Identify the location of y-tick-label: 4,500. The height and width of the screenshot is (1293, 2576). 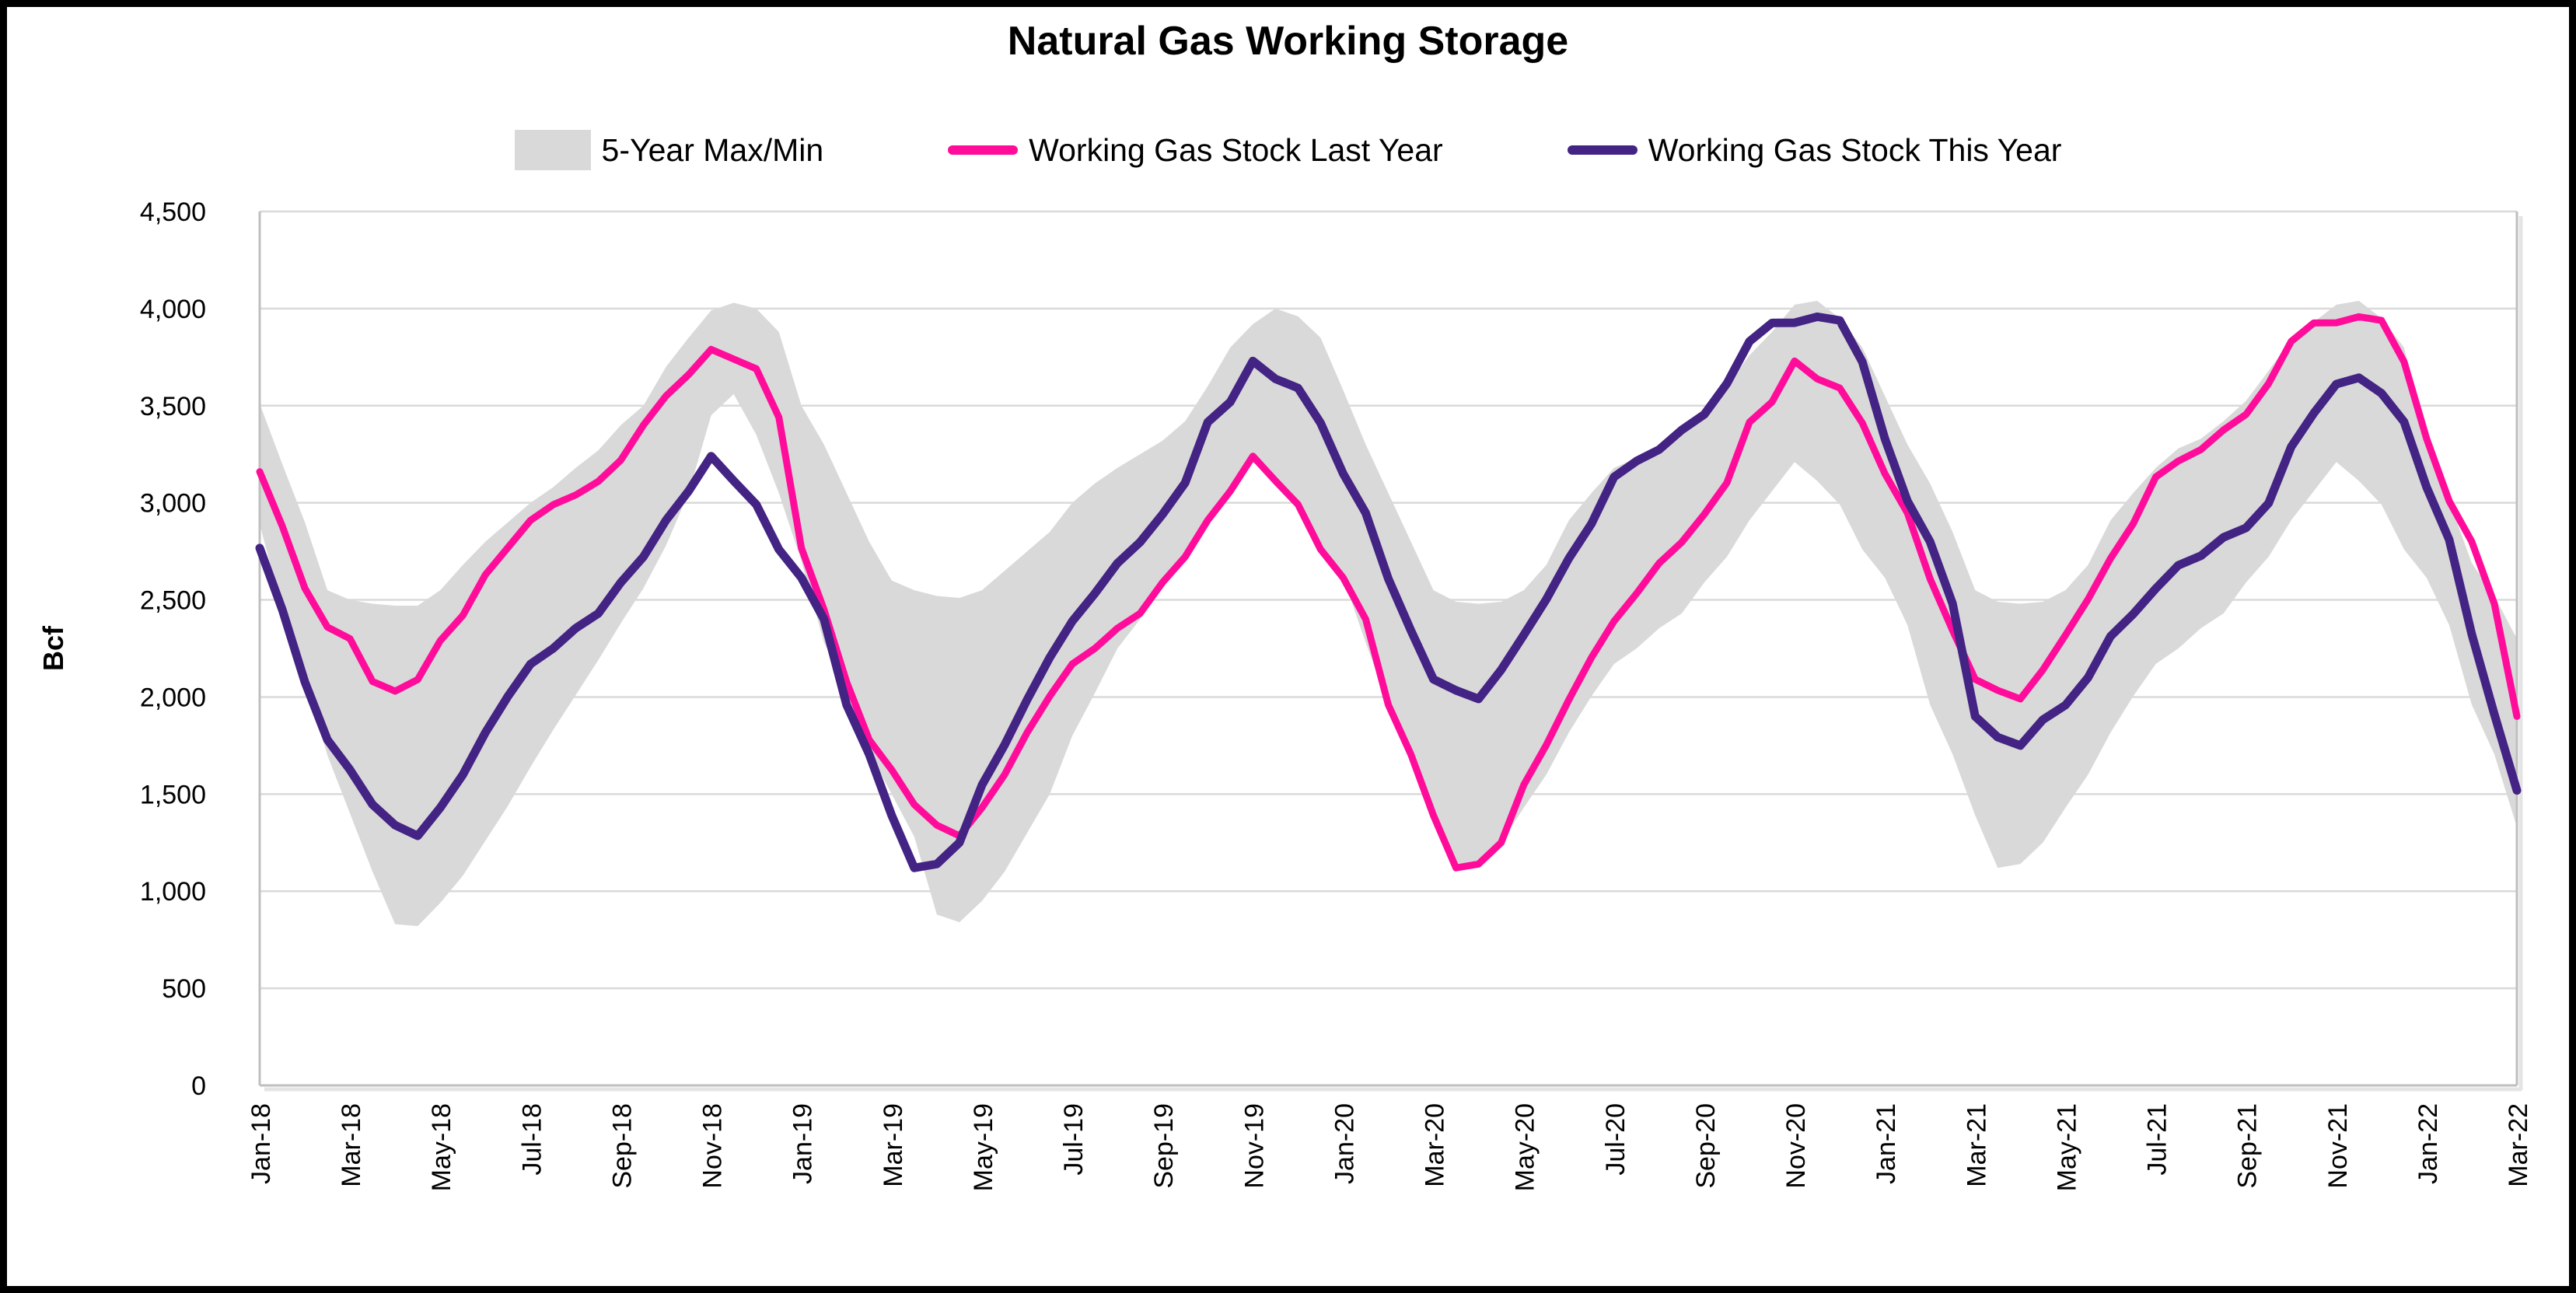
(173, 212).